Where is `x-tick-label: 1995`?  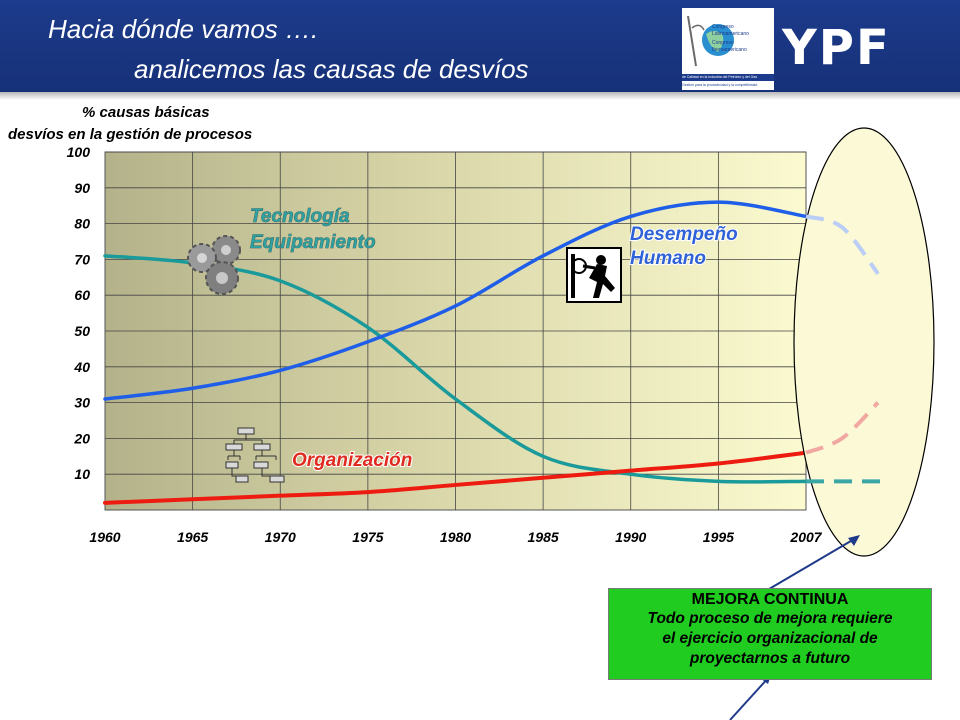 x-tick-label: 1995 is located at coordinates (718, 537).